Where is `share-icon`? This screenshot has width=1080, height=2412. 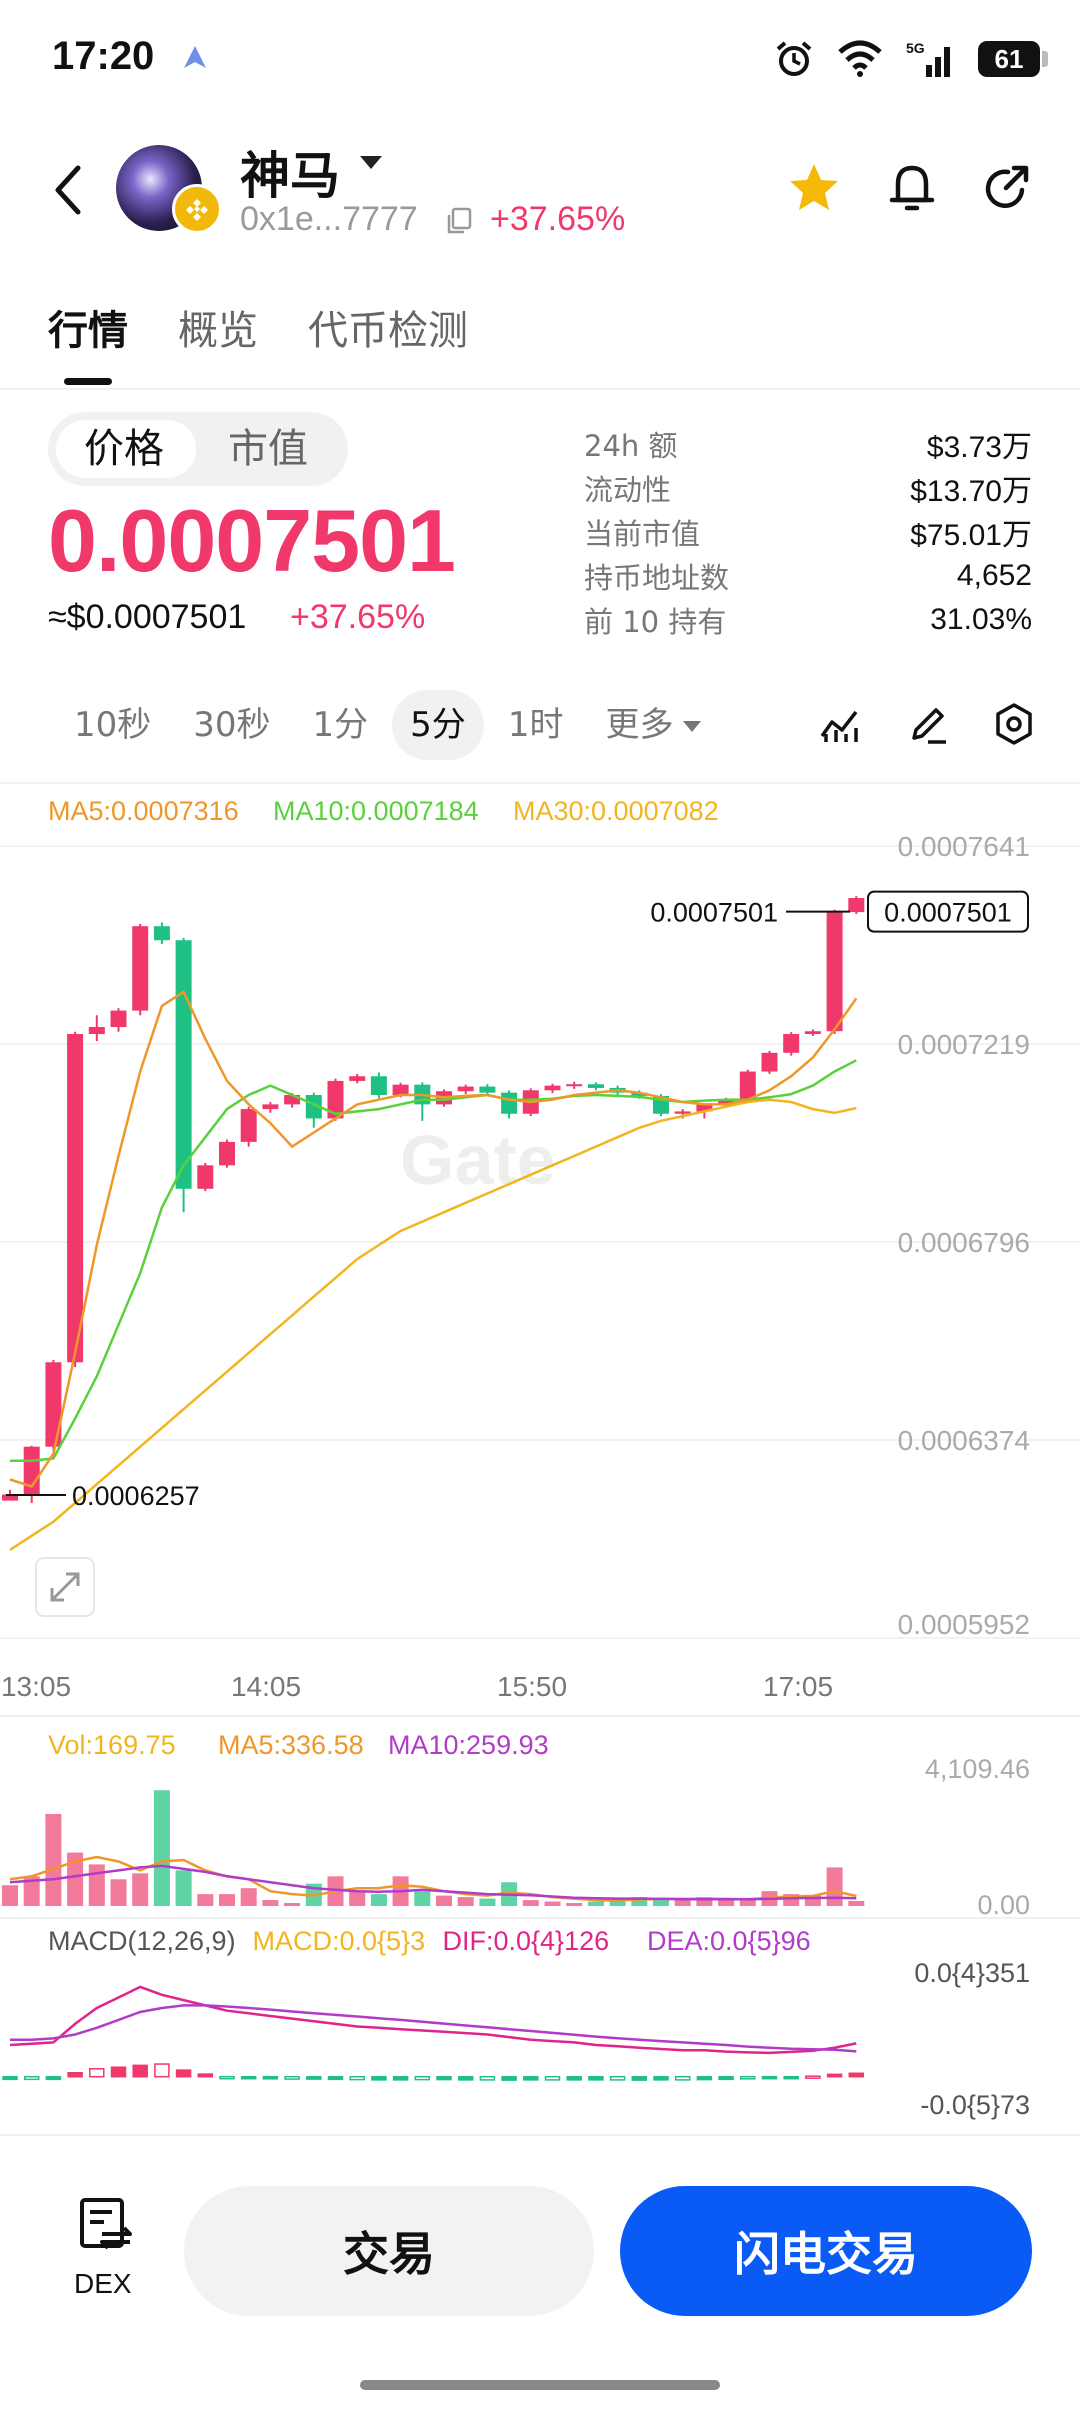 share-icon is located at coordinates (1006, 188).